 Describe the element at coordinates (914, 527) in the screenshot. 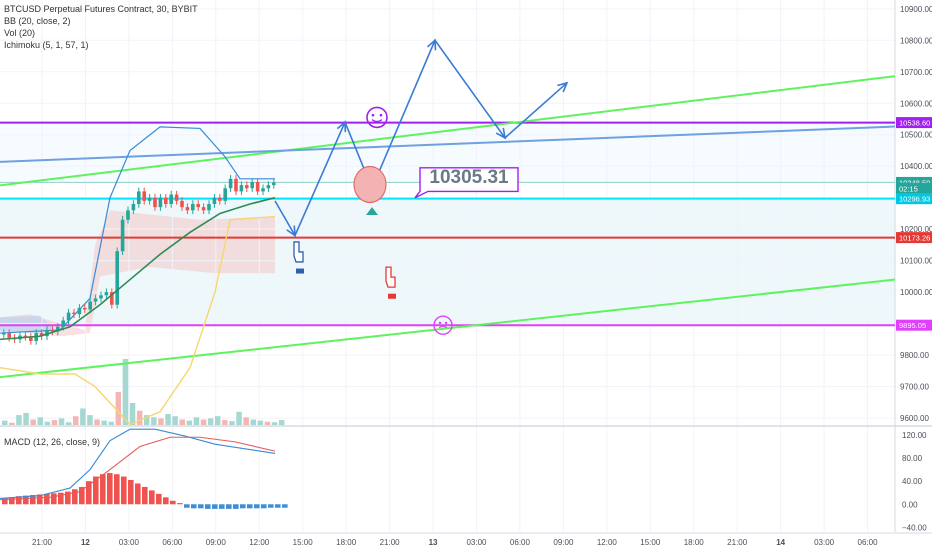

I see `macd-y-tick-label: −40.00` at that location.